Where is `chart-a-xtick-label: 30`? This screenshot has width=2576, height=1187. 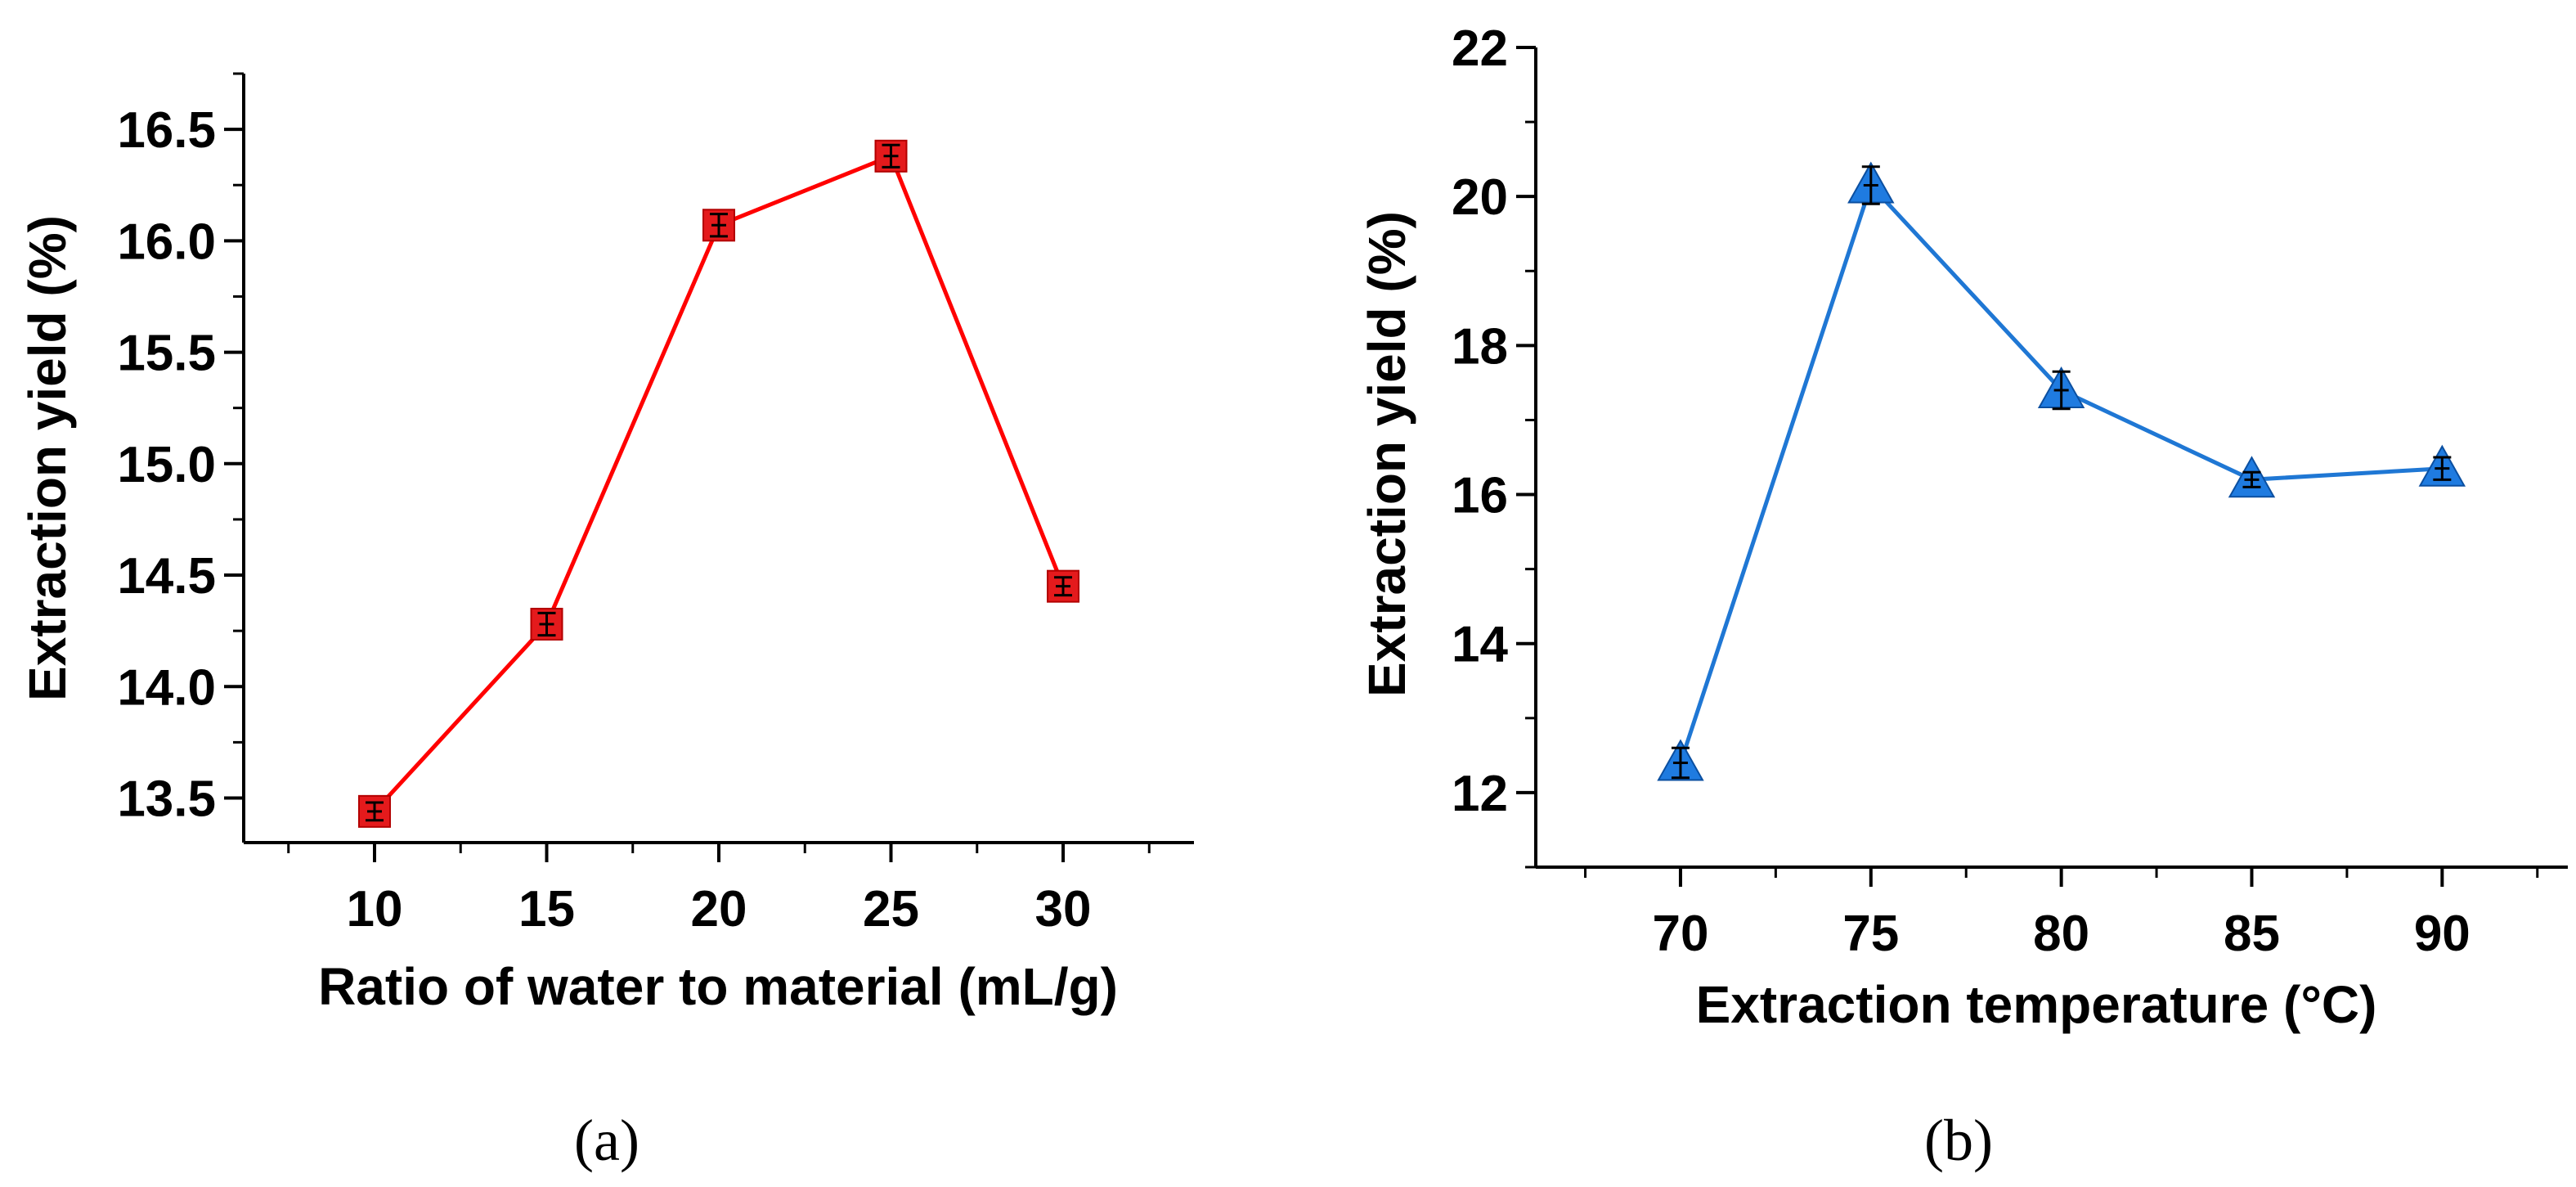
chart-a-xtick-label: 30 is located at coordinates (1063, 909).